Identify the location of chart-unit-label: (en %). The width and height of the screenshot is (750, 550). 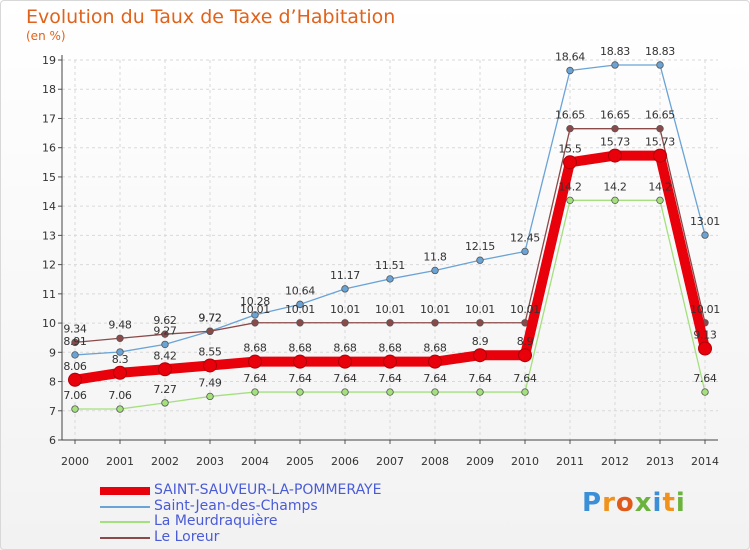
(46, 36).